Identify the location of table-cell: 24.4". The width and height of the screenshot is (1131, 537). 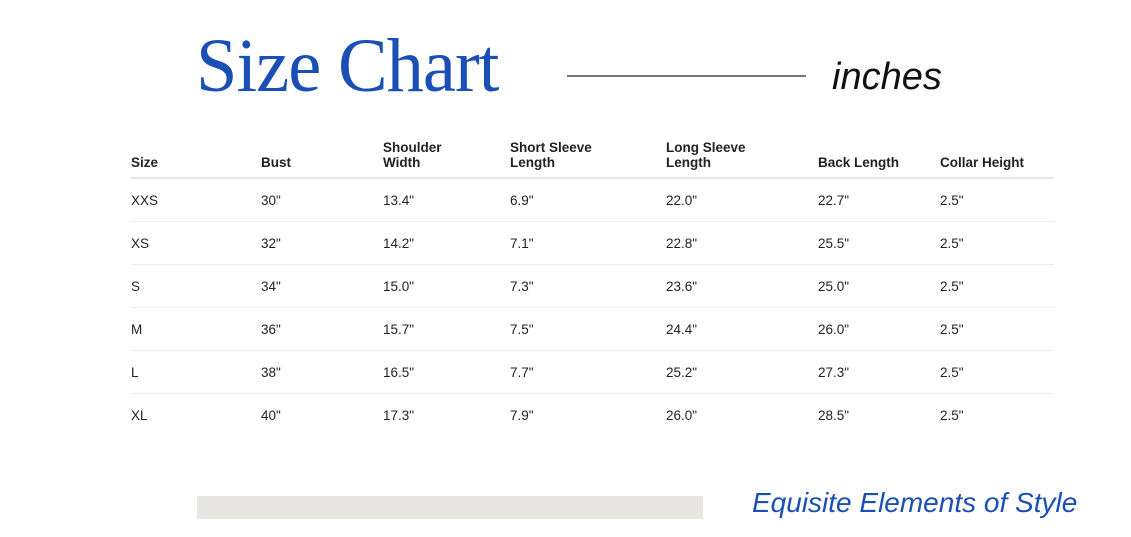
(742, 329).